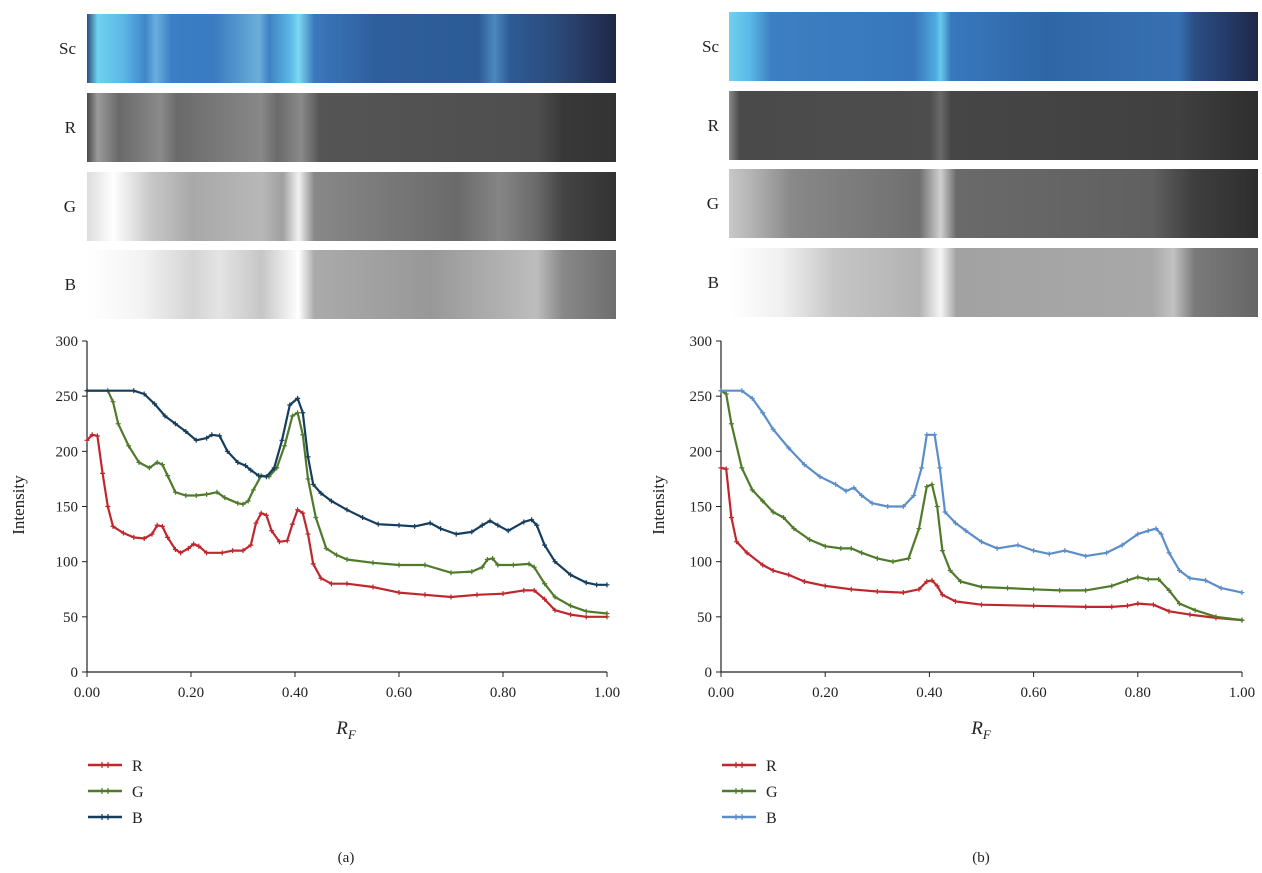  I want to click on x-tick-label: 0.80, so click(1138, 693).